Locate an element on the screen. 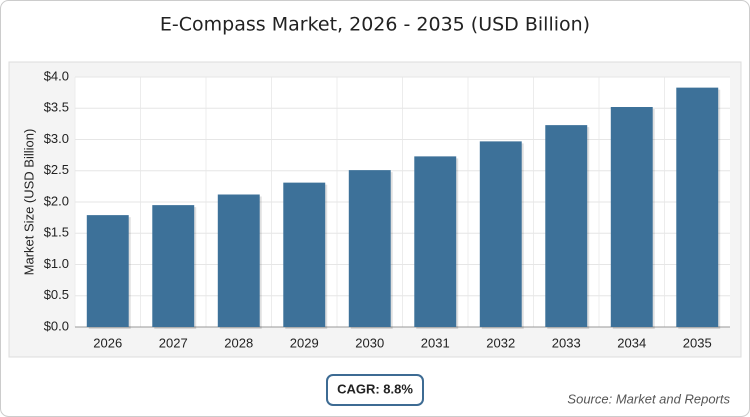 The height and width of the screenshot is (417, 750). x-tick-label: 2031 is located at coordinates (435, 342).